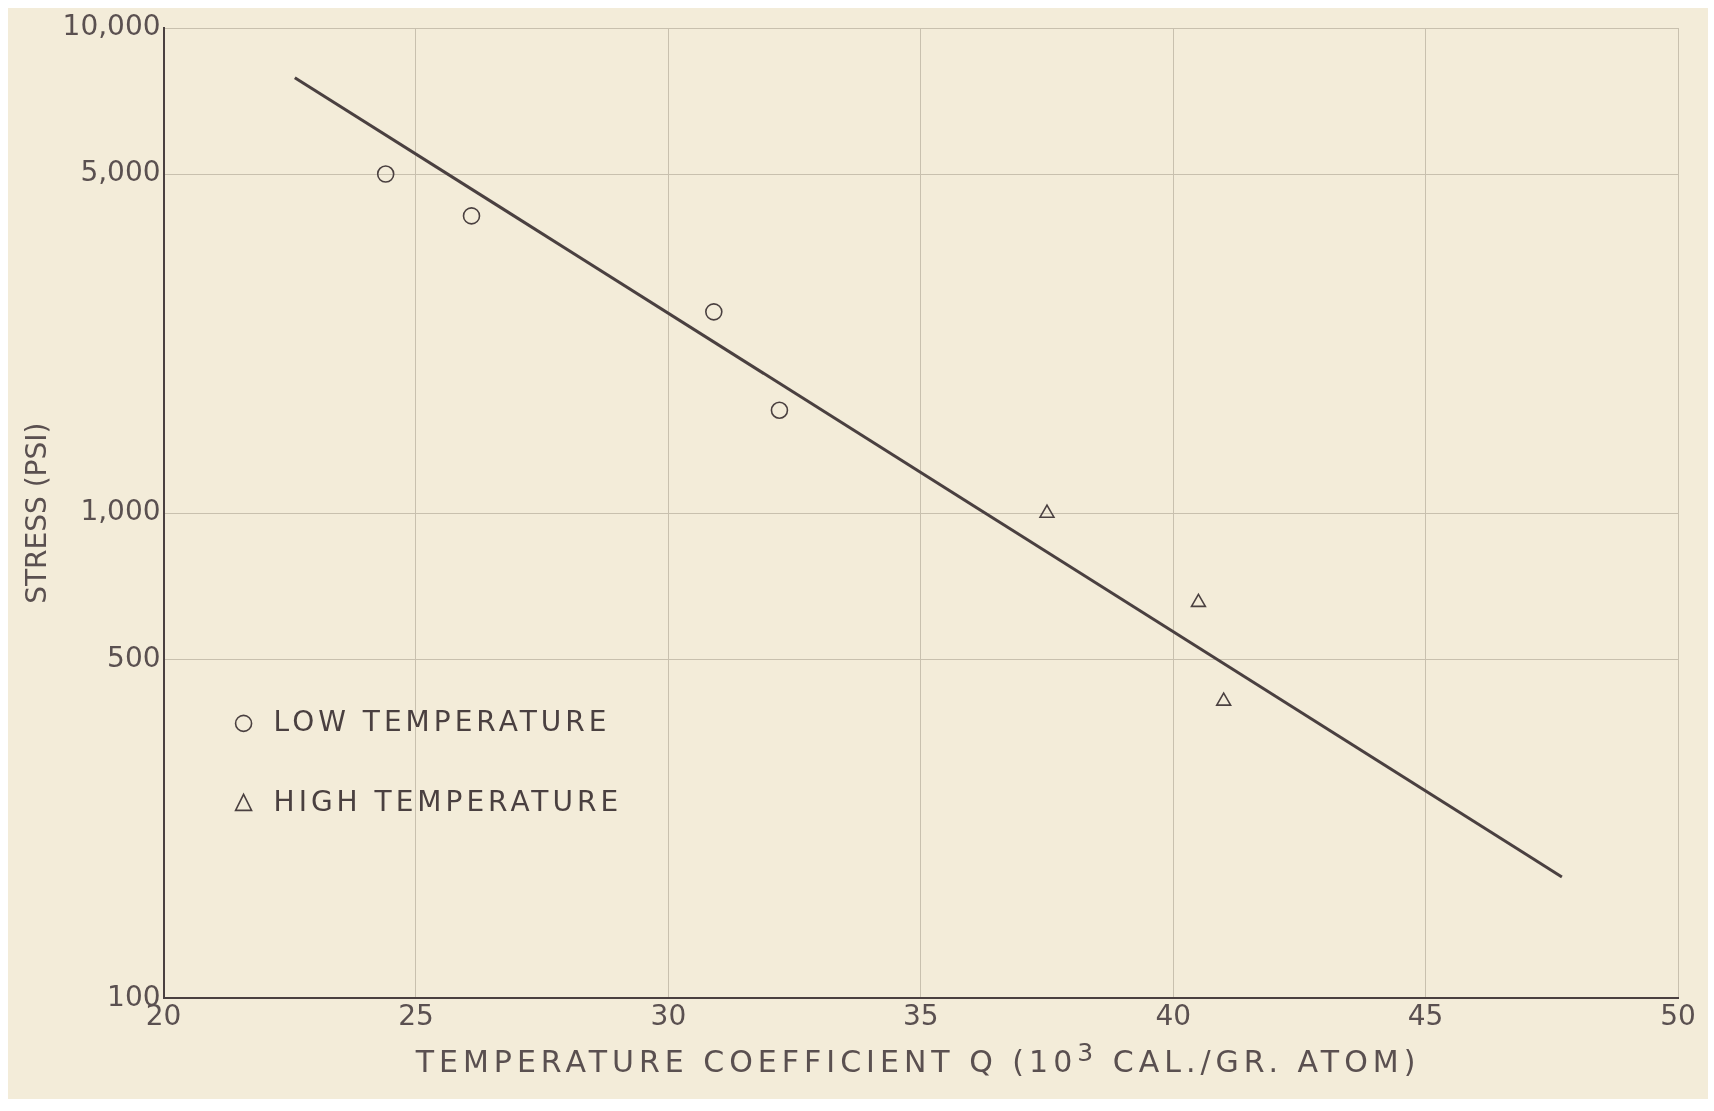  What do you see at coordinates (920, 1016) in the screenshot?
I see `x-tick-label: 35` at bounding box center [920, 1016].